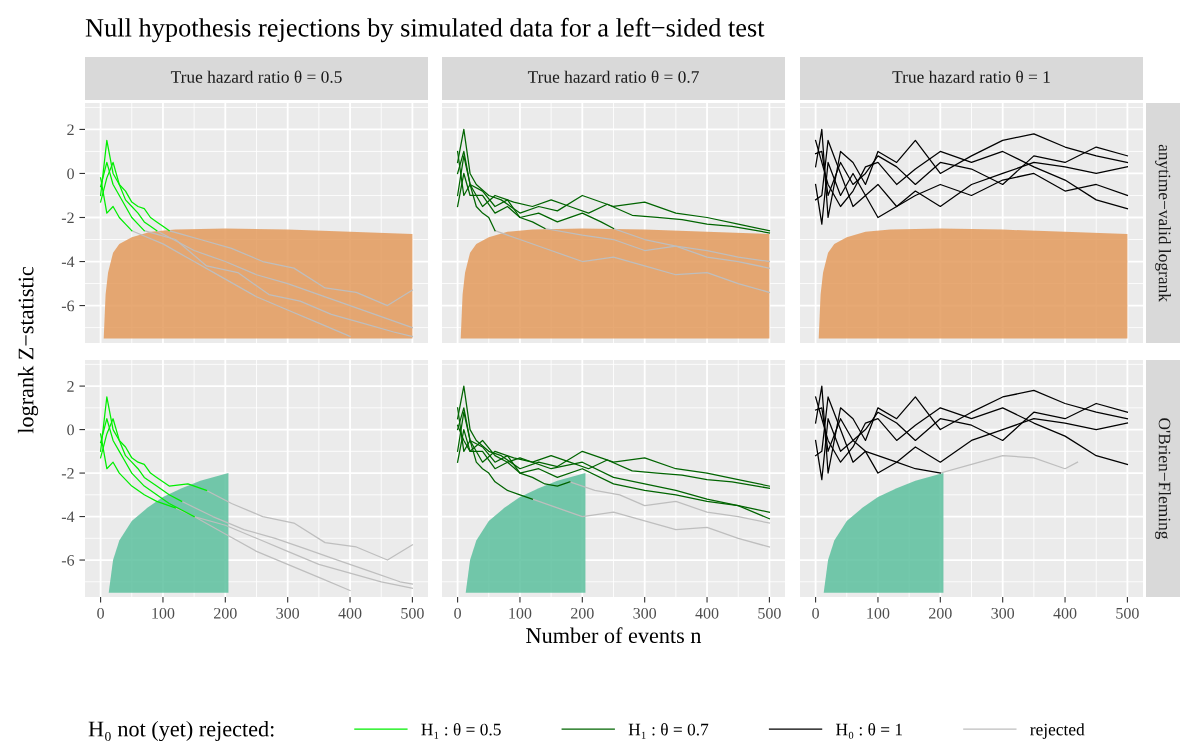 Image resolution: width=1180 pixels, height=755 pixels. I want to click on chart-subtitle: True hazard ratio θ = 0.7, so click(613, 76).